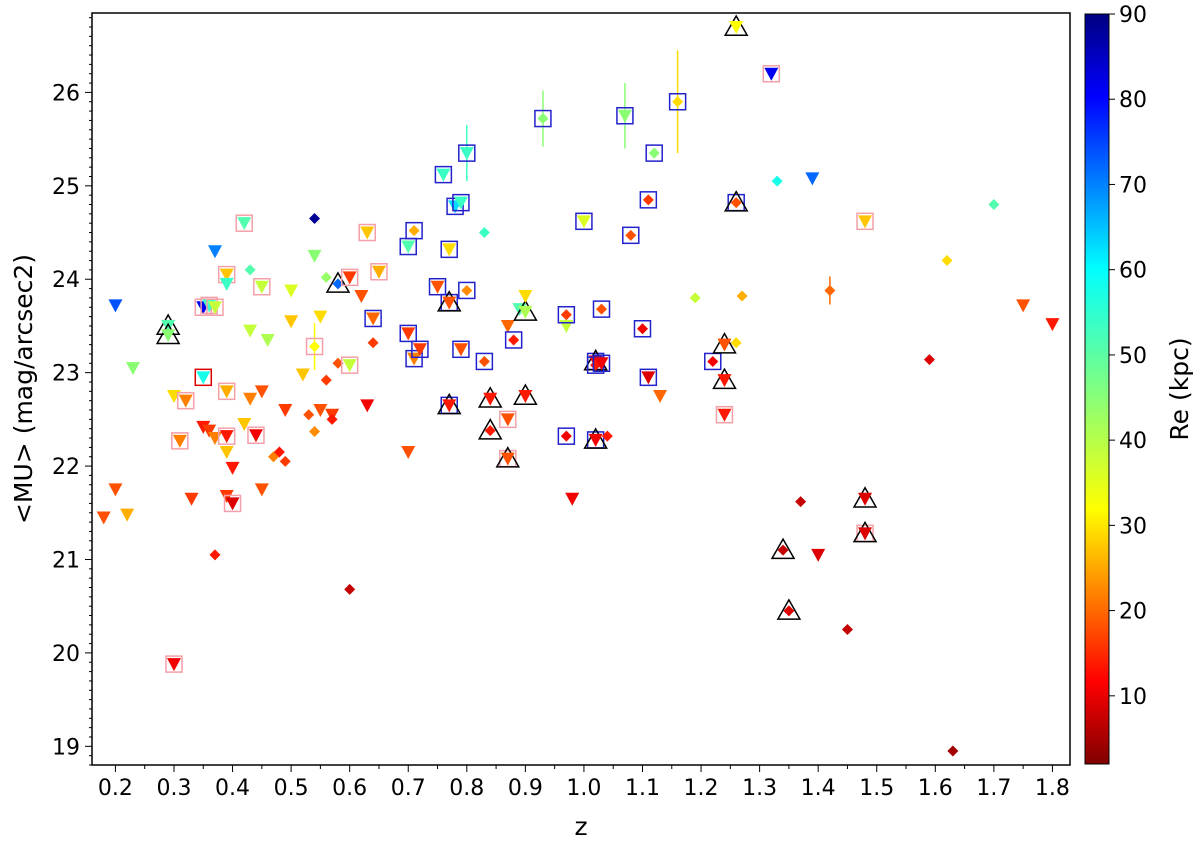 The width and height of the screenshot is (1200, 845). What do you see at coordinates (935, 788) in the screenshot?
I see `x-tick-label: 1.6` at bounding box center [935, 788].